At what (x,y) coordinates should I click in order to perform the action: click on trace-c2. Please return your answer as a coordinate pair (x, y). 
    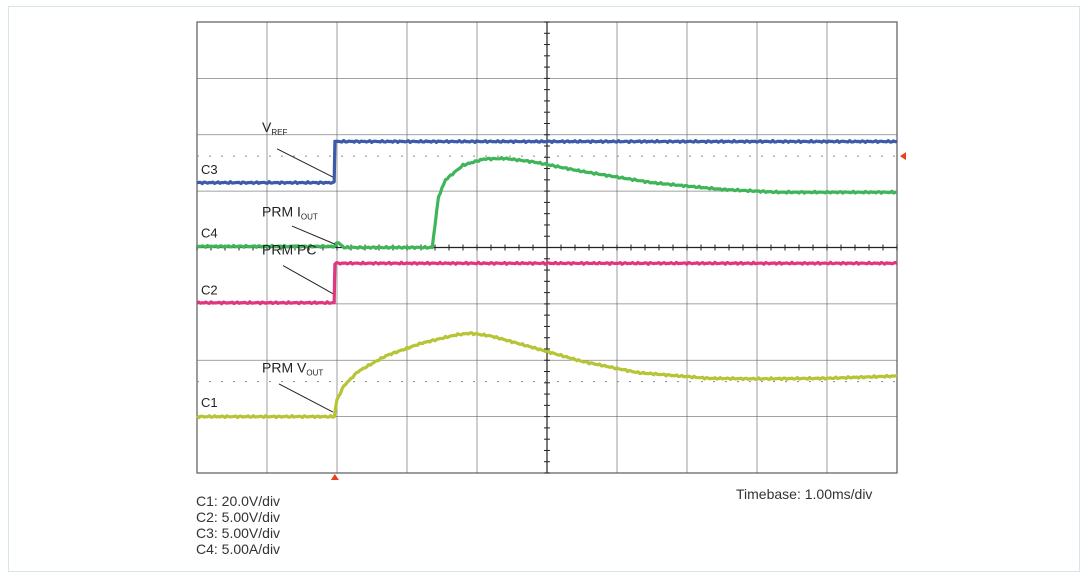
    Looking at the image, I should click on (547, 283).